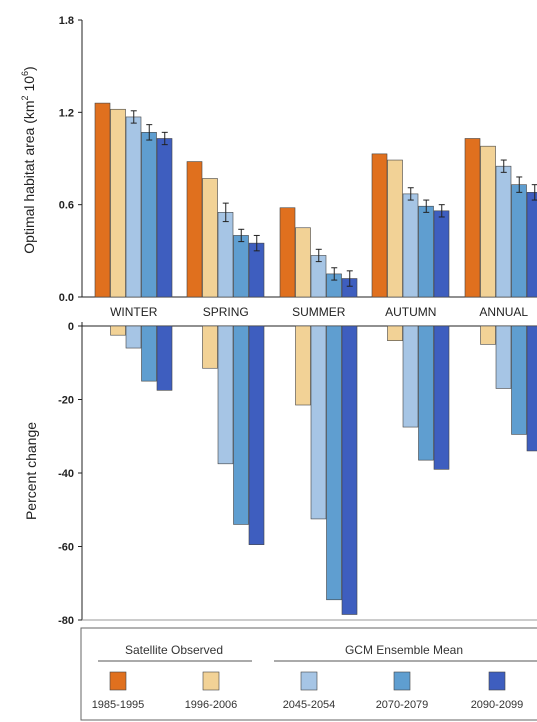 This screenshot has width=537, height=722. I want to click on category-label: ANNUAL, so click(503, 312).